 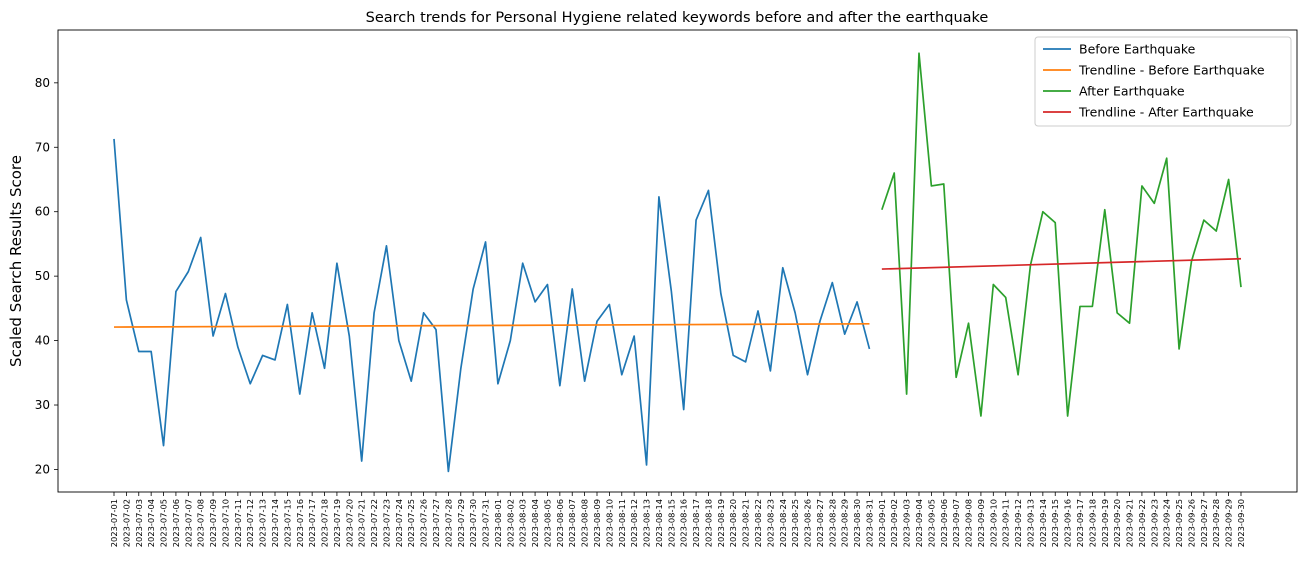 I want to click on legend-entry: Trendline - Before Earthquake, so click(x=1171, y=70).